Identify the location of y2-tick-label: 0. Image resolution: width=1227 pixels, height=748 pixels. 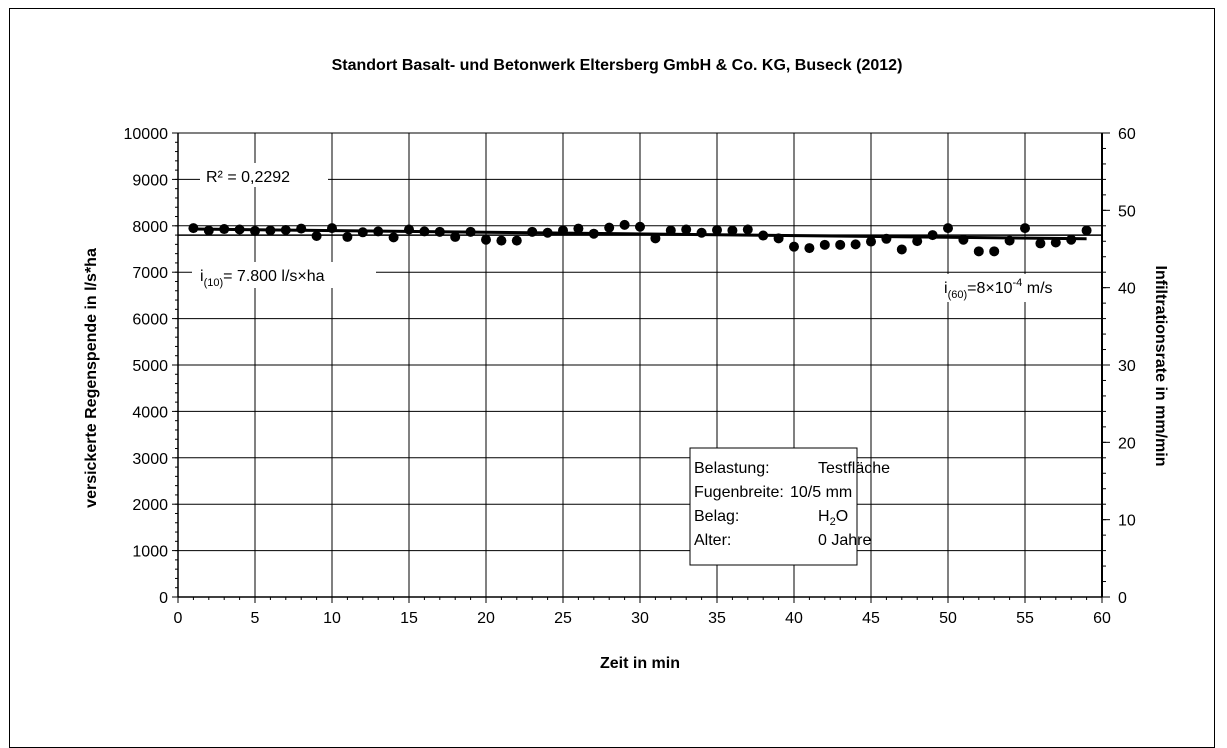
(1122, 598).